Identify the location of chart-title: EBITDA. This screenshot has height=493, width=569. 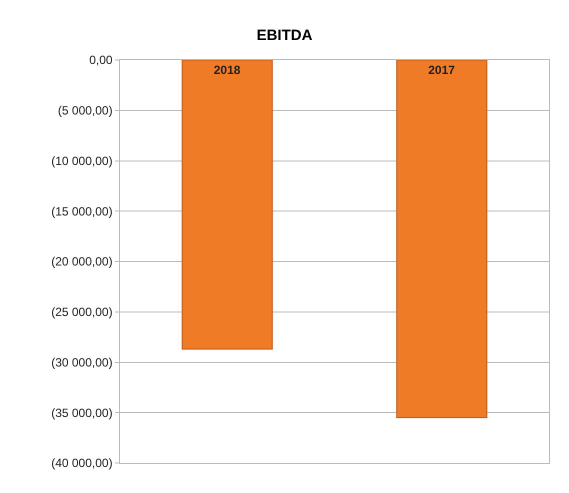
(284, 35).